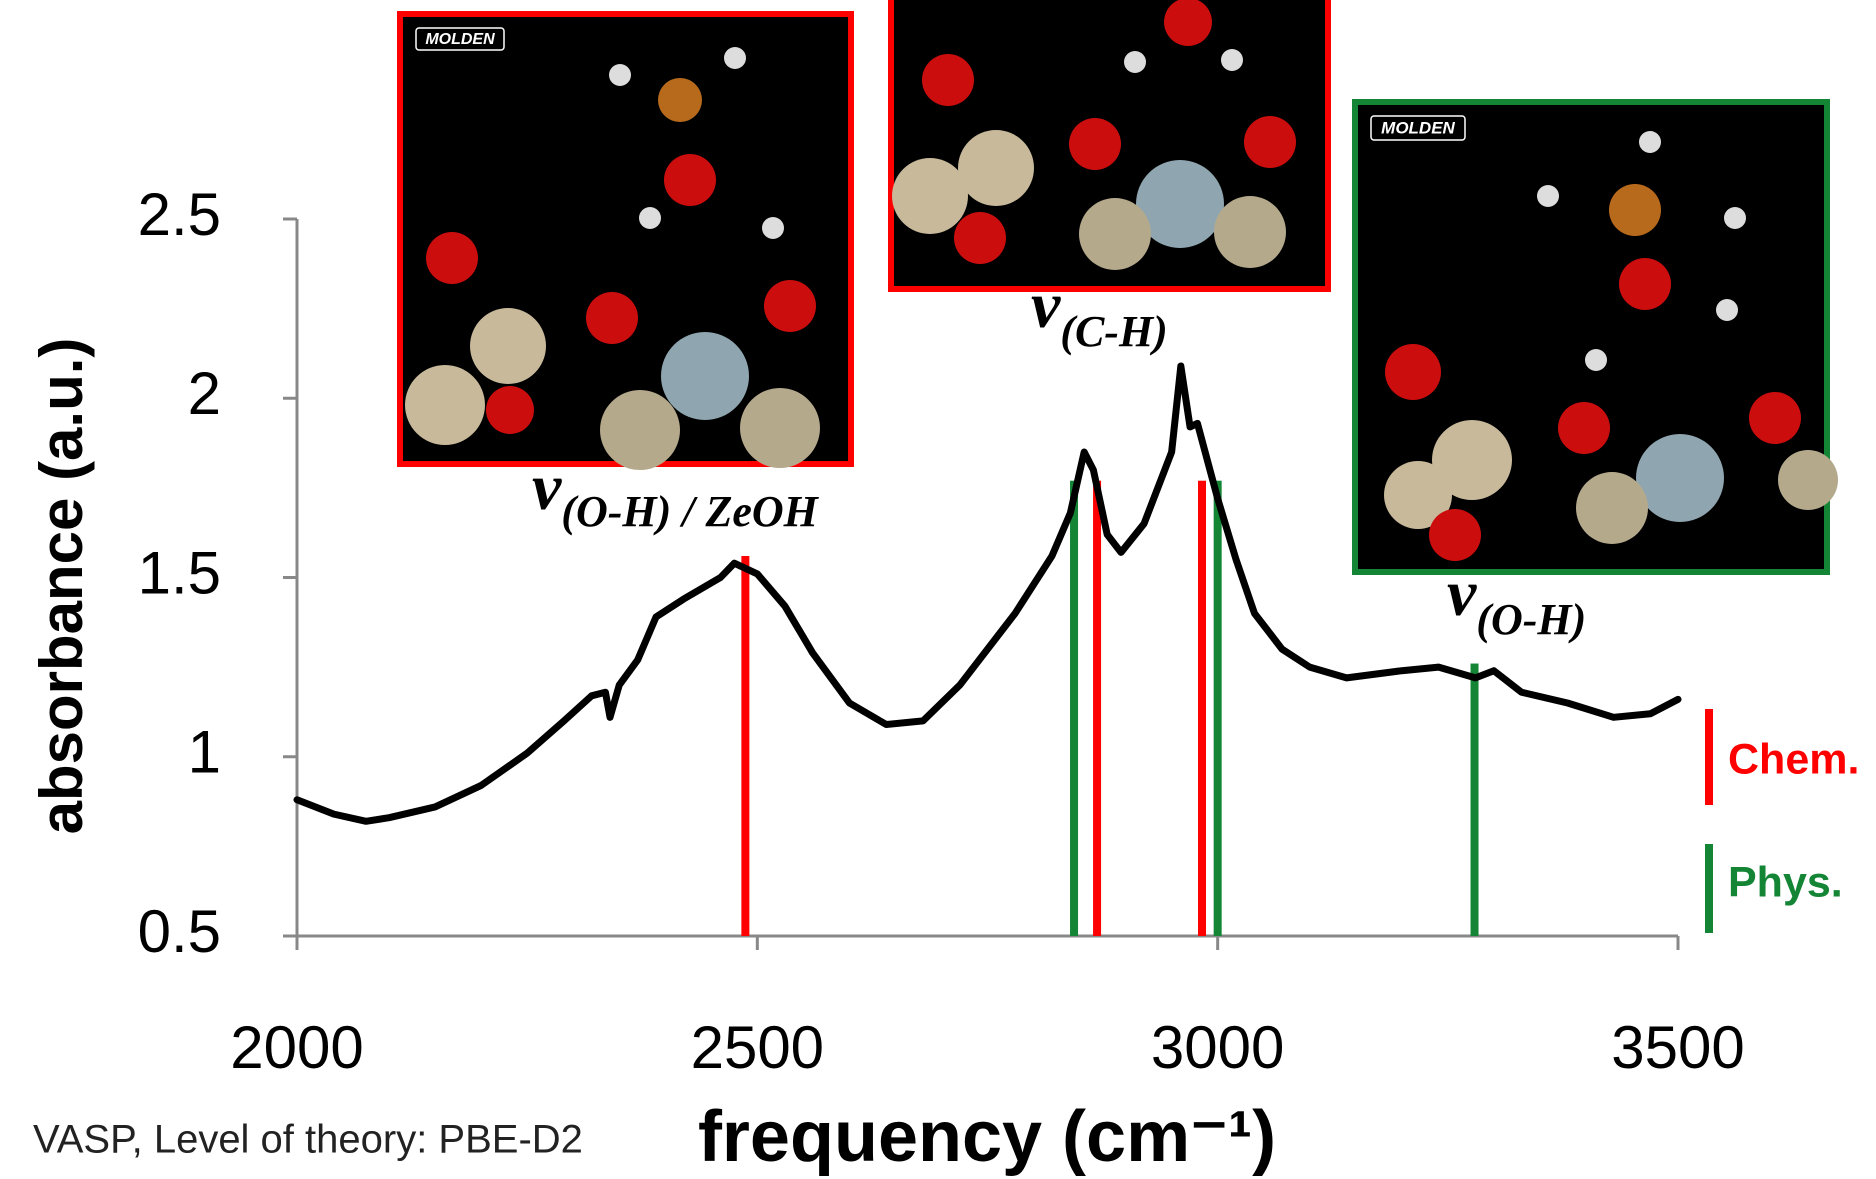  What do you see at coordinates (1217, 1047) in the screenshot?
I see `x-tick-label: 3000` at bounding box center [1217, 1047].